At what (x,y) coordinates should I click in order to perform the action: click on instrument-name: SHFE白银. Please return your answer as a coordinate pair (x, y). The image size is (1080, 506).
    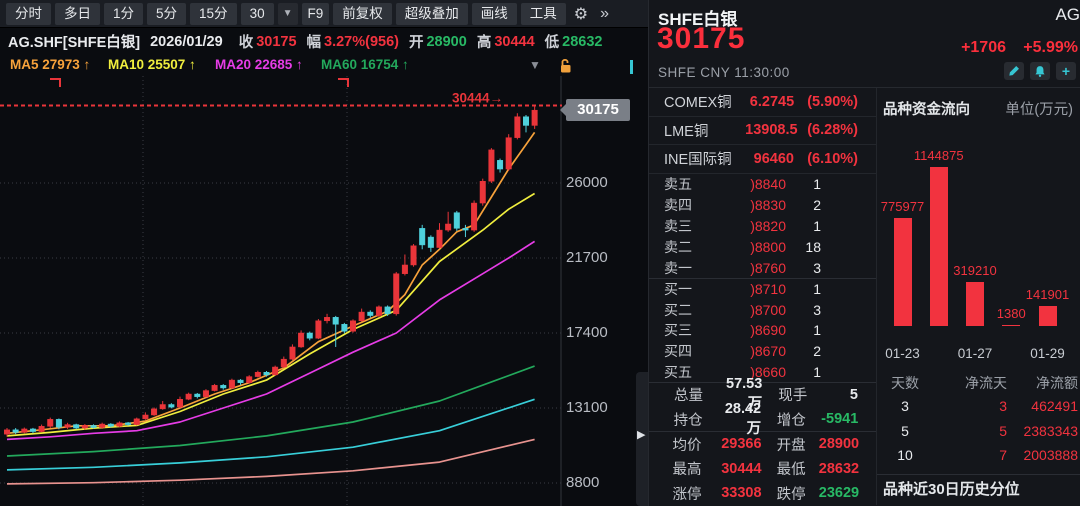
    Looking at the image, I should click on (698, 19).